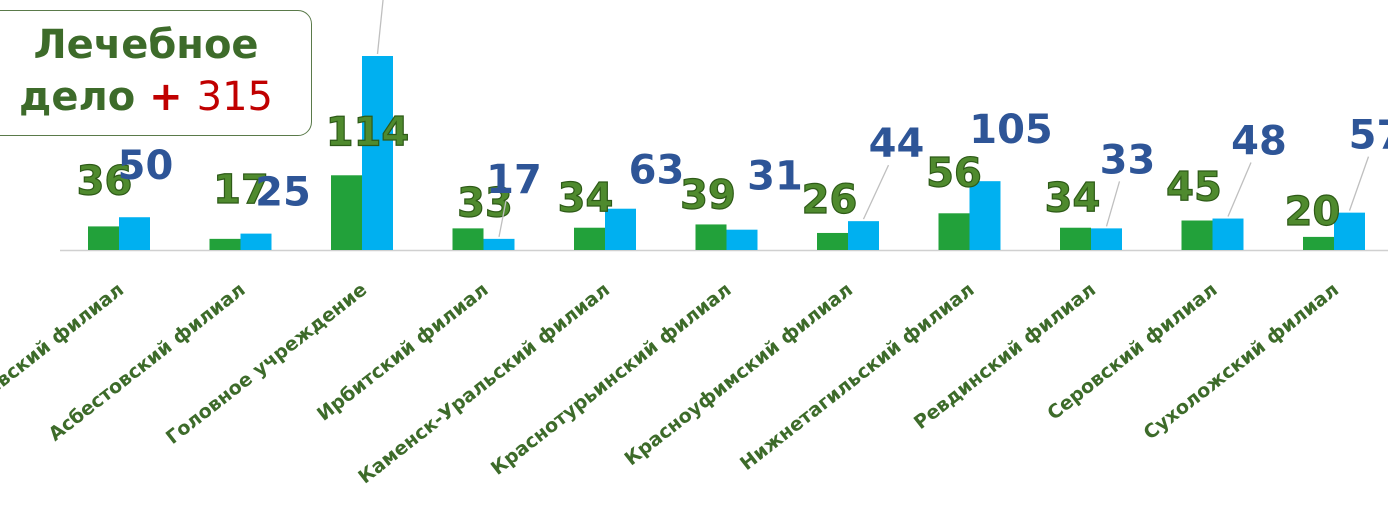  What do you see at coordinates (611, 379) in the screenshot?
I see `category-label-6: Краснотурьинский филиал` at bounding box center [611, 379].